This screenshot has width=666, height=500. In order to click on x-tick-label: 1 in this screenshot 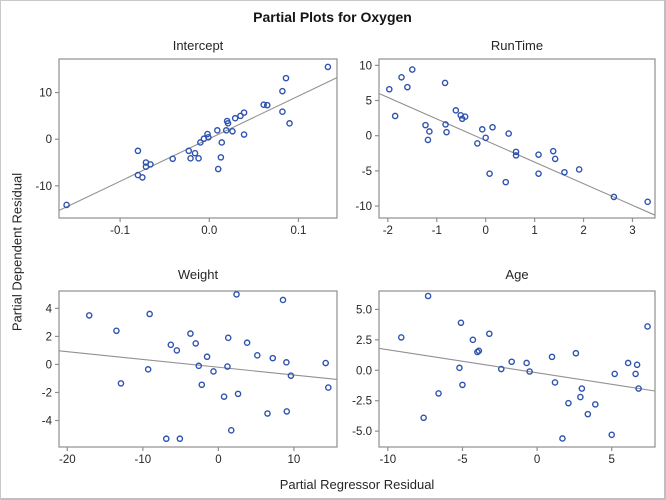, I will do `click(534, 231)`.